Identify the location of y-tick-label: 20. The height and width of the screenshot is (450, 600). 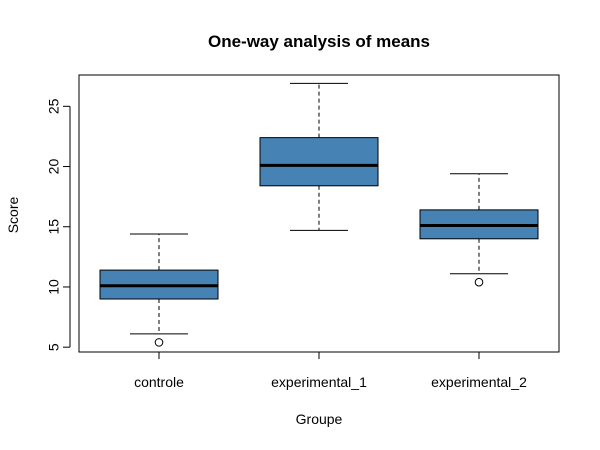
(54, 167).